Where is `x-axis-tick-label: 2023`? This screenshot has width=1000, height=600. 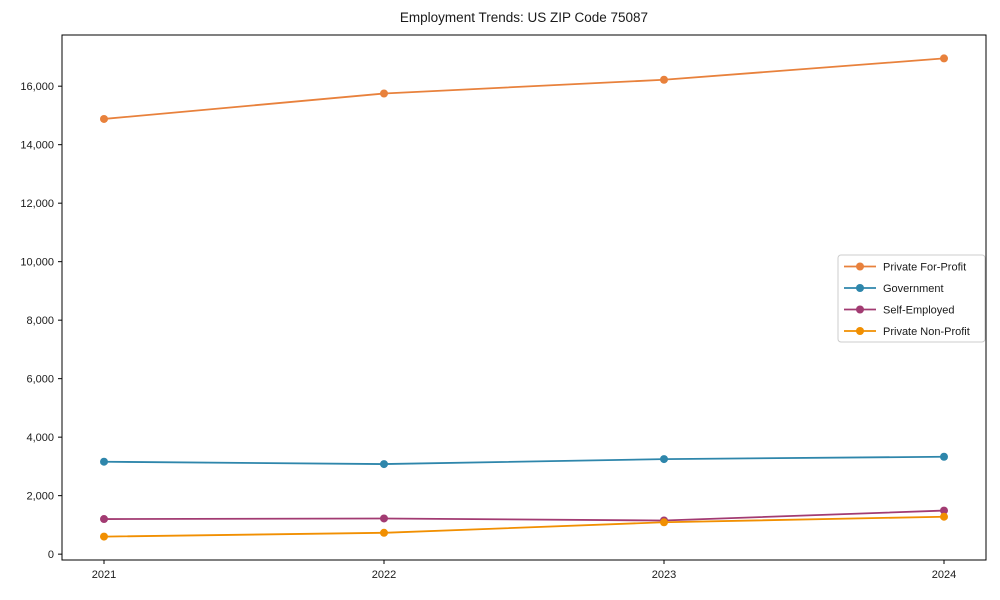
x-axis-tick-label: 2023 is located at coordinates (664, 575).